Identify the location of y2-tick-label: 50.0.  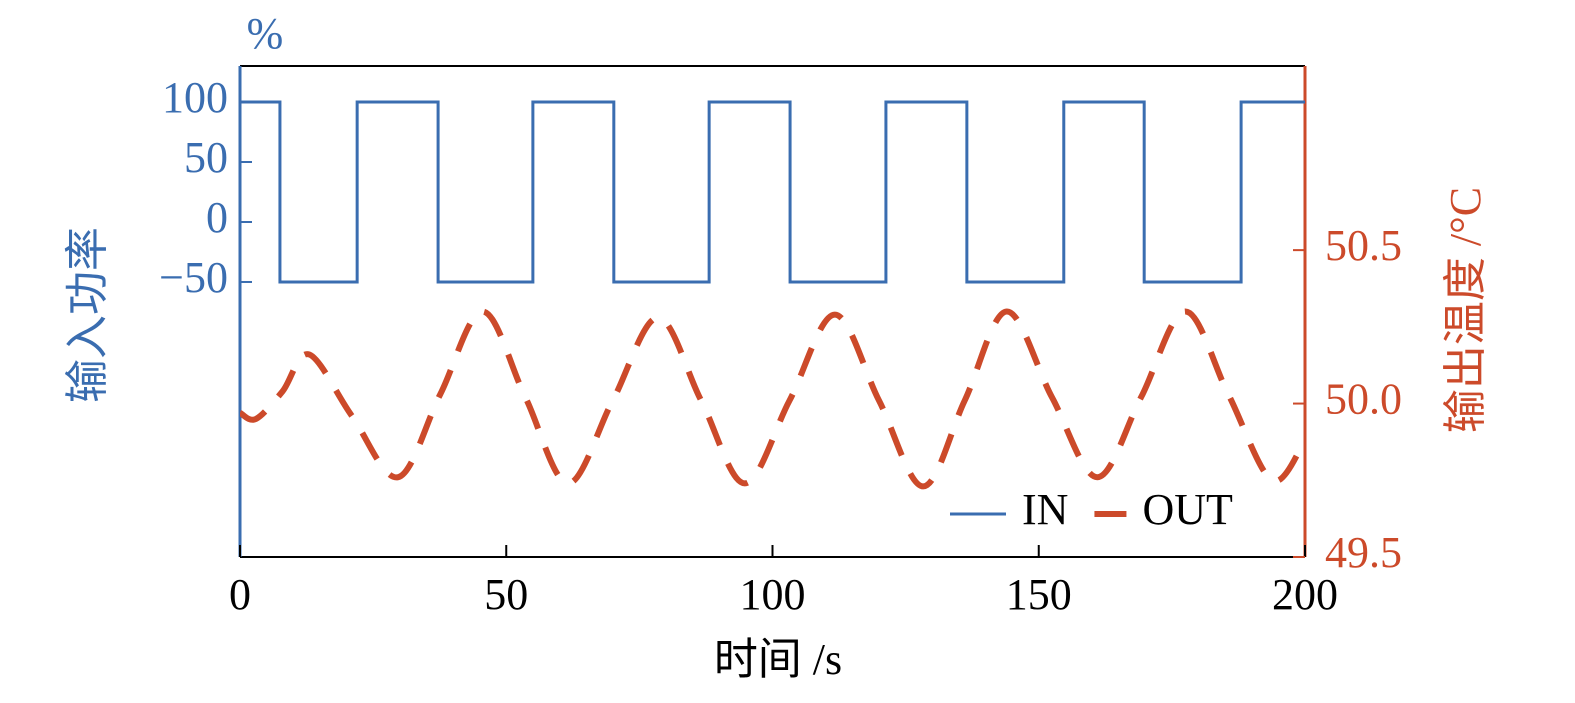
(1363, 399).